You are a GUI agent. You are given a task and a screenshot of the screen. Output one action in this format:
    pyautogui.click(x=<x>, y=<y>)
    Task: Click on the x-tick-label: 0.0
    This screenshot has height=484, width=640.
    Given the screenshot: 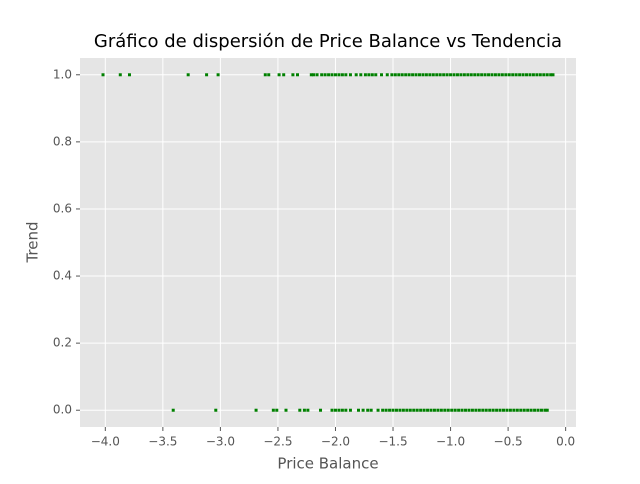 What is the action you would take?
    pyautogui.click(x=565, y=442)
    